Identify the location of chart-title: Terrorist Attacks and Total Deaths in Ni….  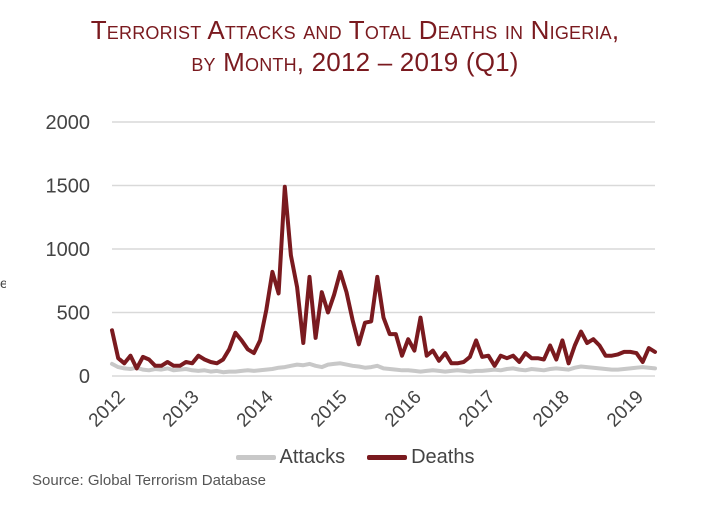
(355, 46).